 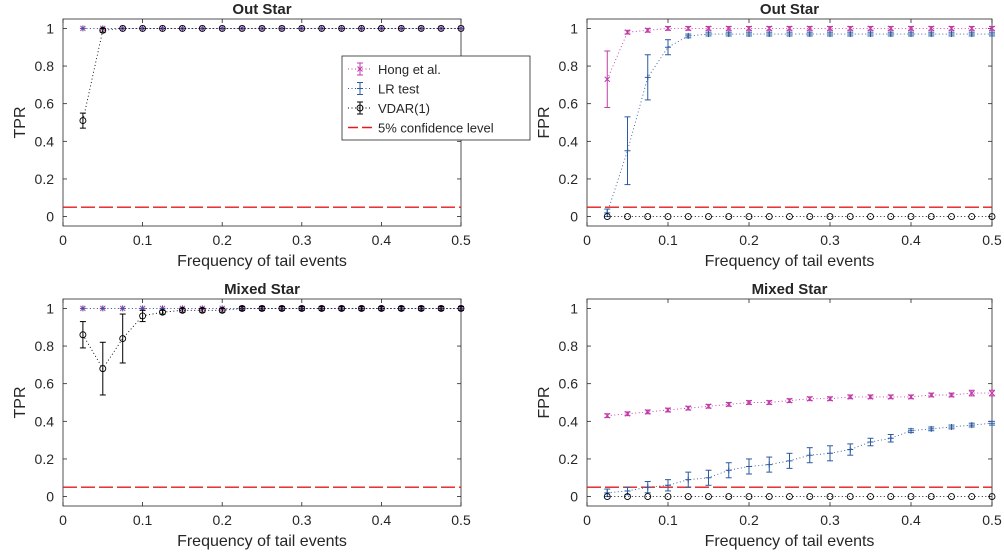 I want to click on chart-title: Out Star, so click(x=261, y=9).